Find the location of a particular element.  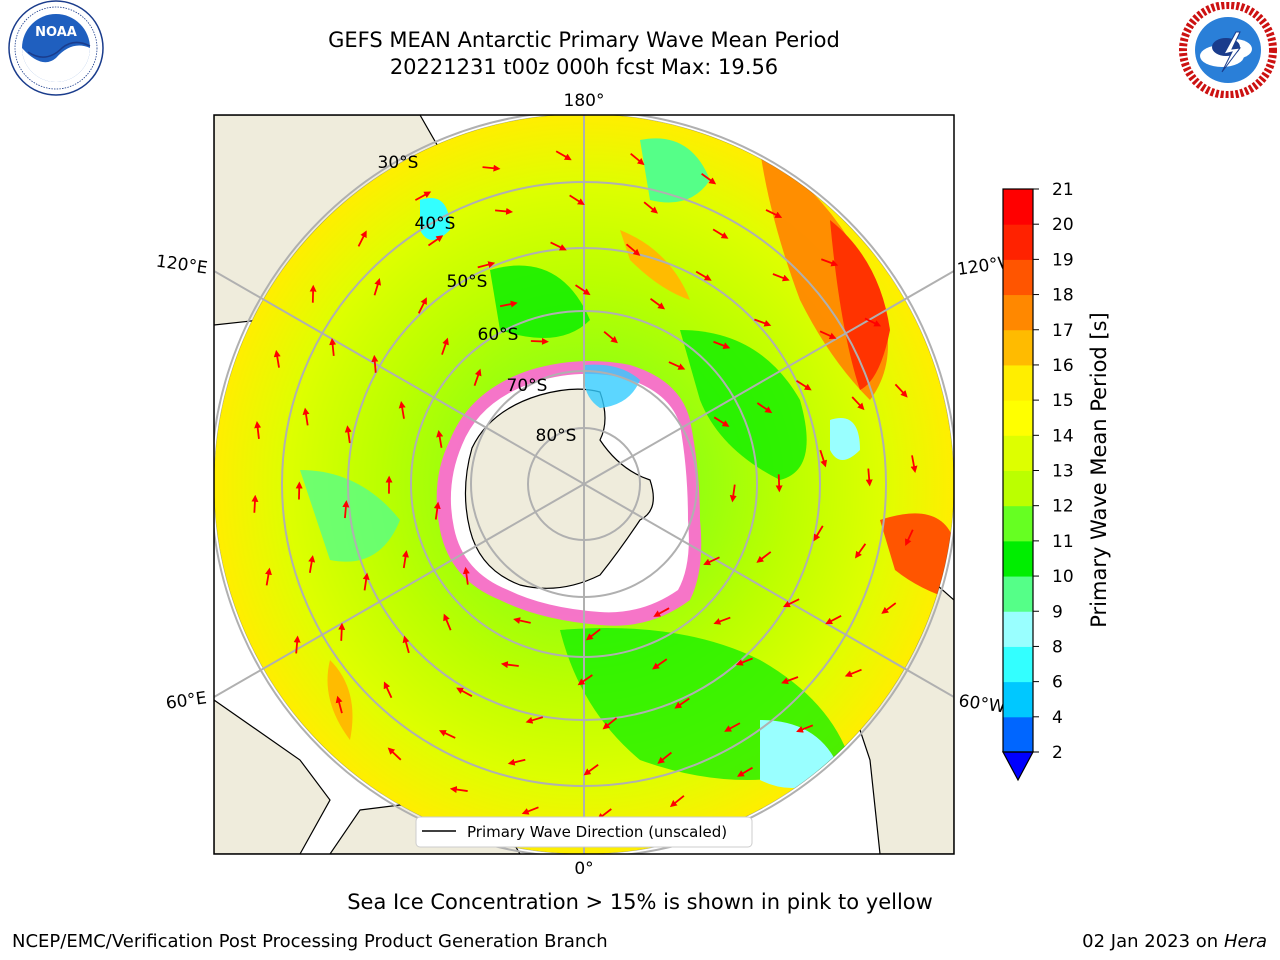

colorbar-tick-label: 10 is located at coordinates (1063, 577).